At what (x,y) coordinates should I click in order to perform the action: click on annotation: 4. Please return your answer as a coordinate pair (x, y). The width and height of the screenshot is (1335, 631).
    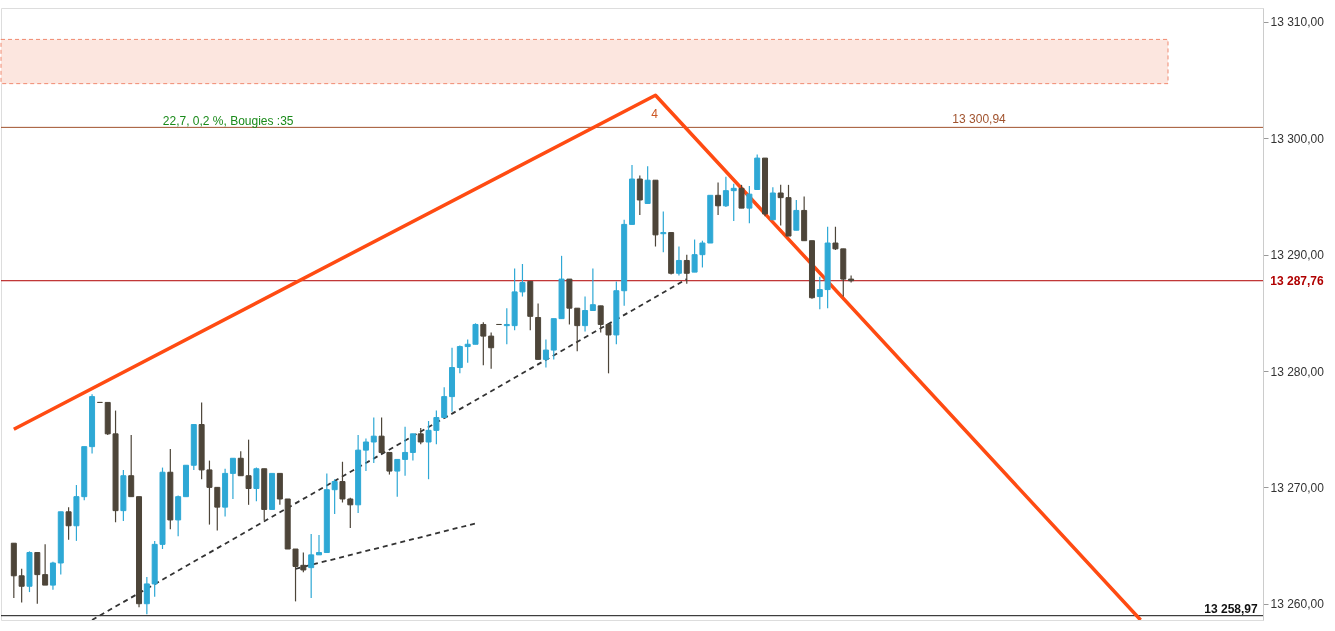
    Looking at the image, I should click on (655, 114).